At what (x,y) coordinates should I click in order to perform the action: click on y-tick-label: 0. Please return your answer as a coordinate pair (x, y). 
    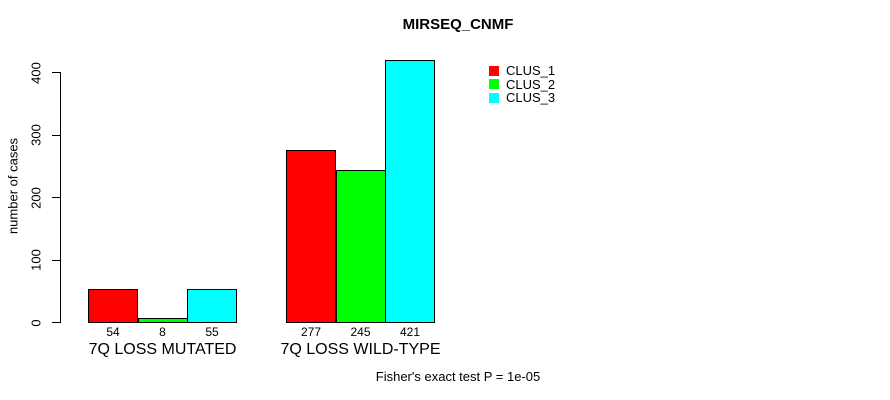
    Looking at the image, I should click on (36, 322).